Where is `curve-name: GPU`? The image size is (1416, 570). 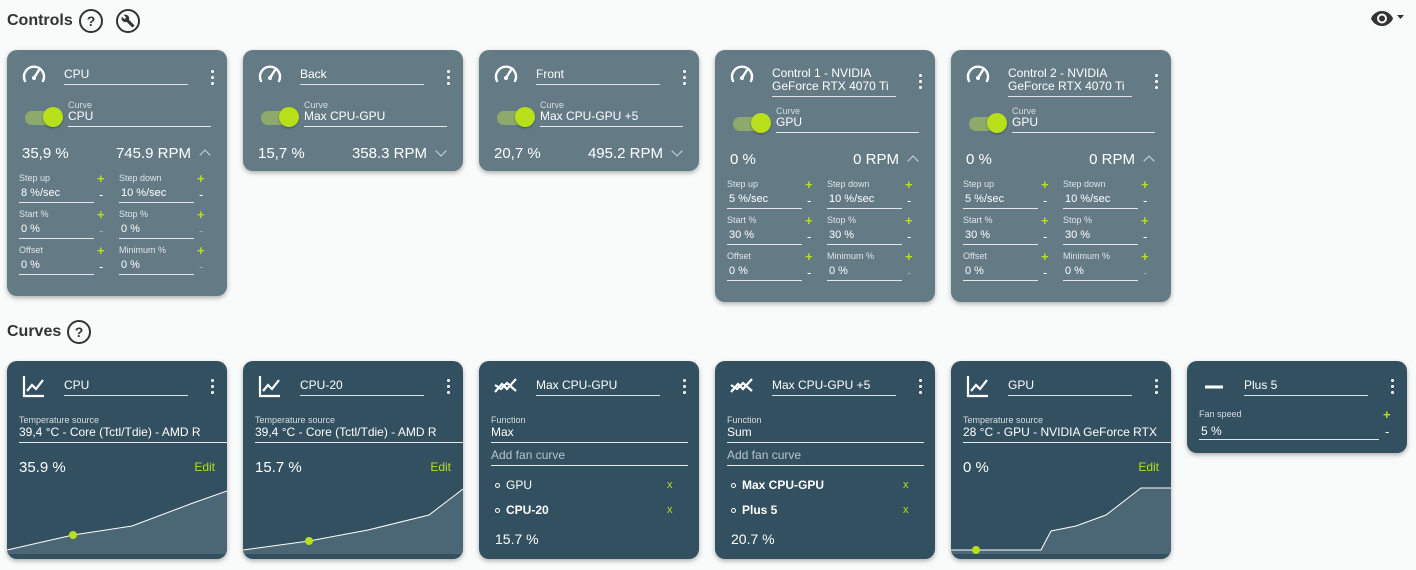
curve-name: GPU is located at coordinates (1070, 387).